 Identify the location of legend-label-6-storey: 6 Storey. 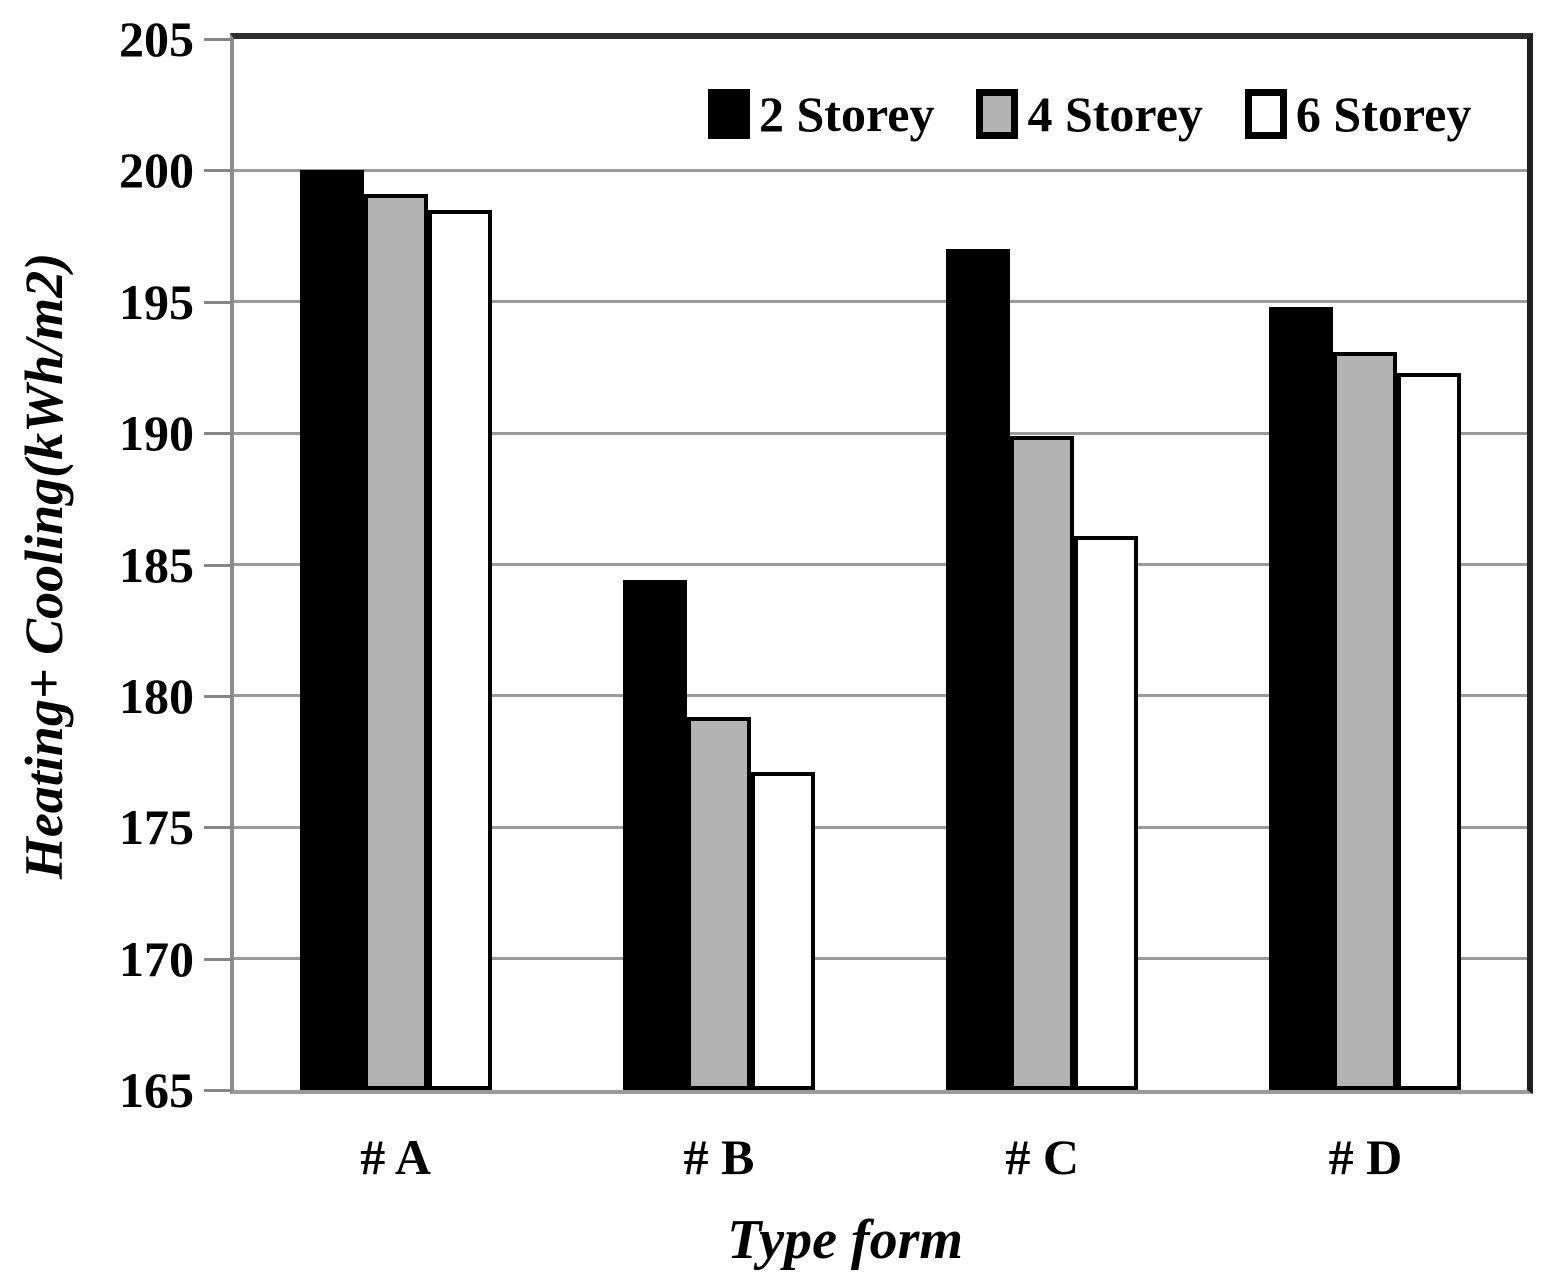
(1383, 114).